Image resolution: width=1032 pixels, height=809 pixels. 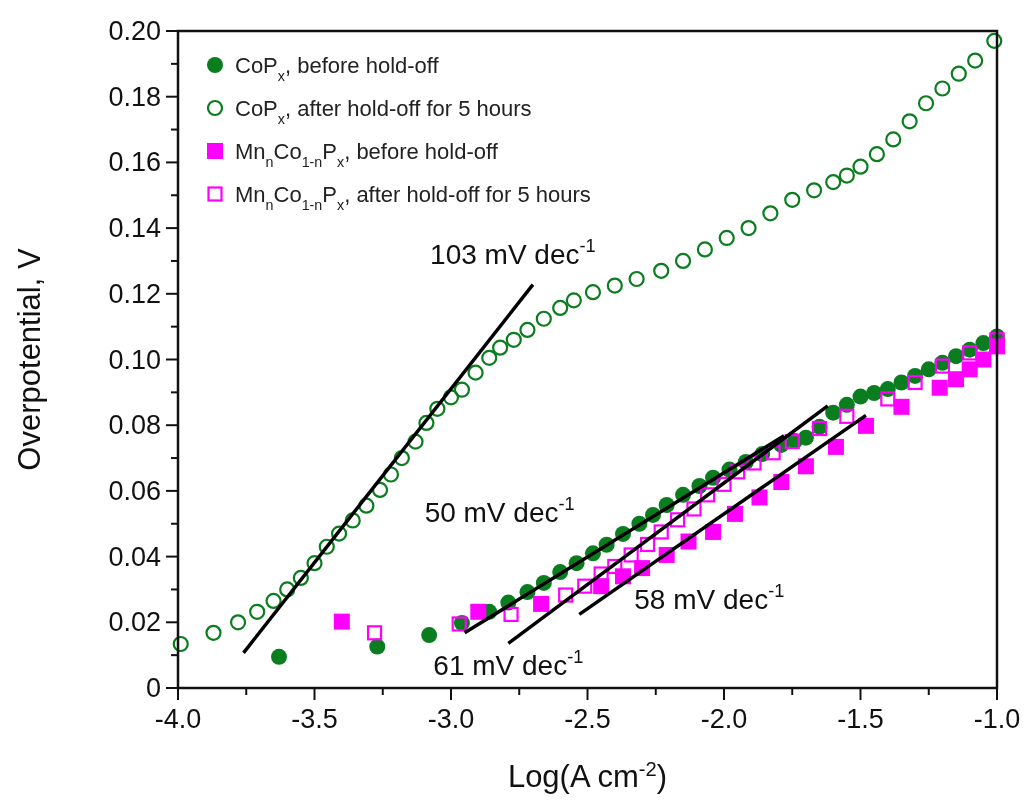 What do you see at coordinates (709, 598) in the screenshot?
I see `annotation: 58 mV dec$^{-1}$` at bounding box center [709, 598].